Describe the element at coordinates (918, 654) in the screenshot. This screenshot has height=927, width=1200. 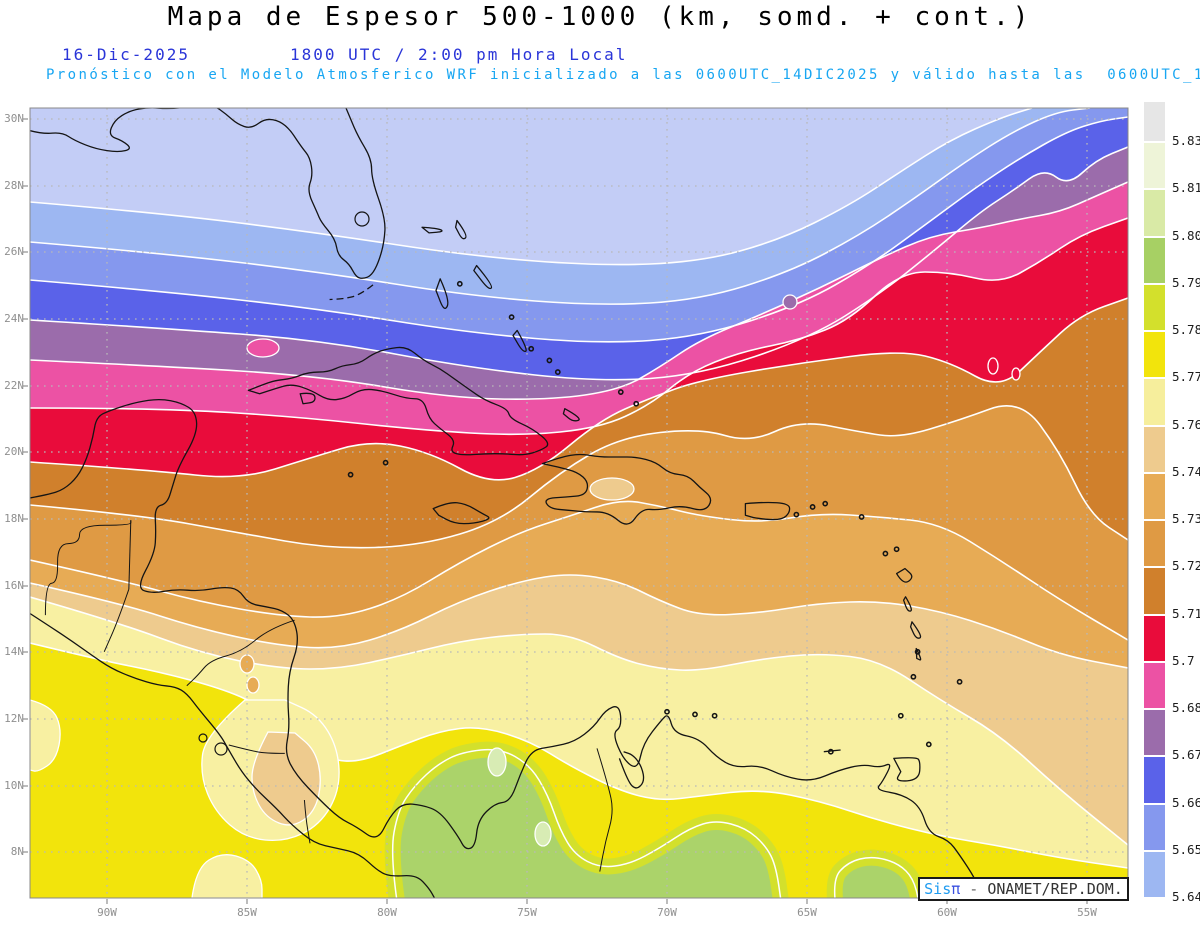
I see `coast-st-lucia` at that location.